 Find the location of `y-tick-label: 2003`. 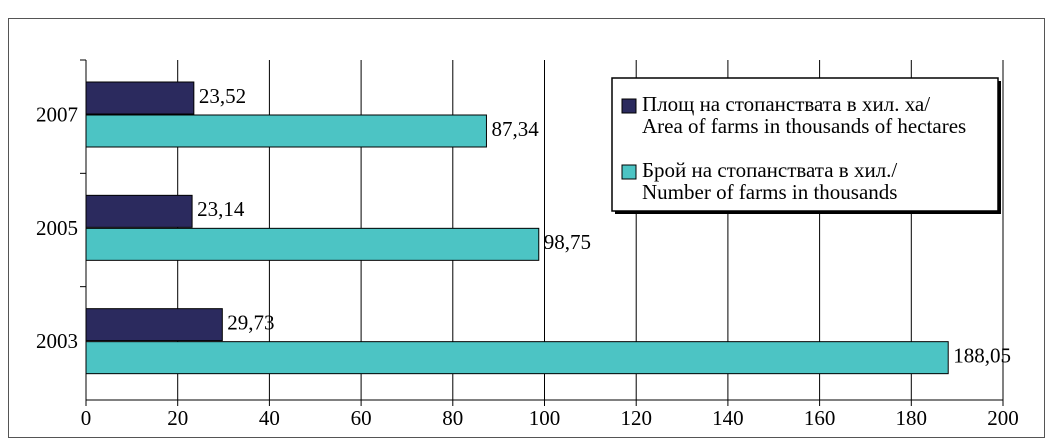

y-tick-label: 2003 is located at coordinates (57, 341).